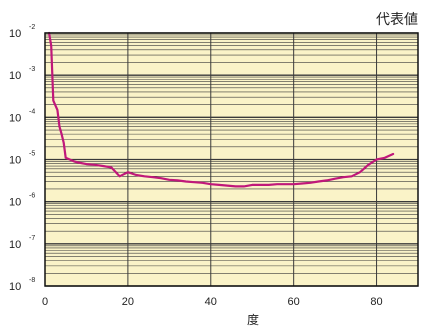  What do you see at coordinates (253, 319) in the screenshot?
I see `x-axis-label: 度` at bounding box center [253, 319].